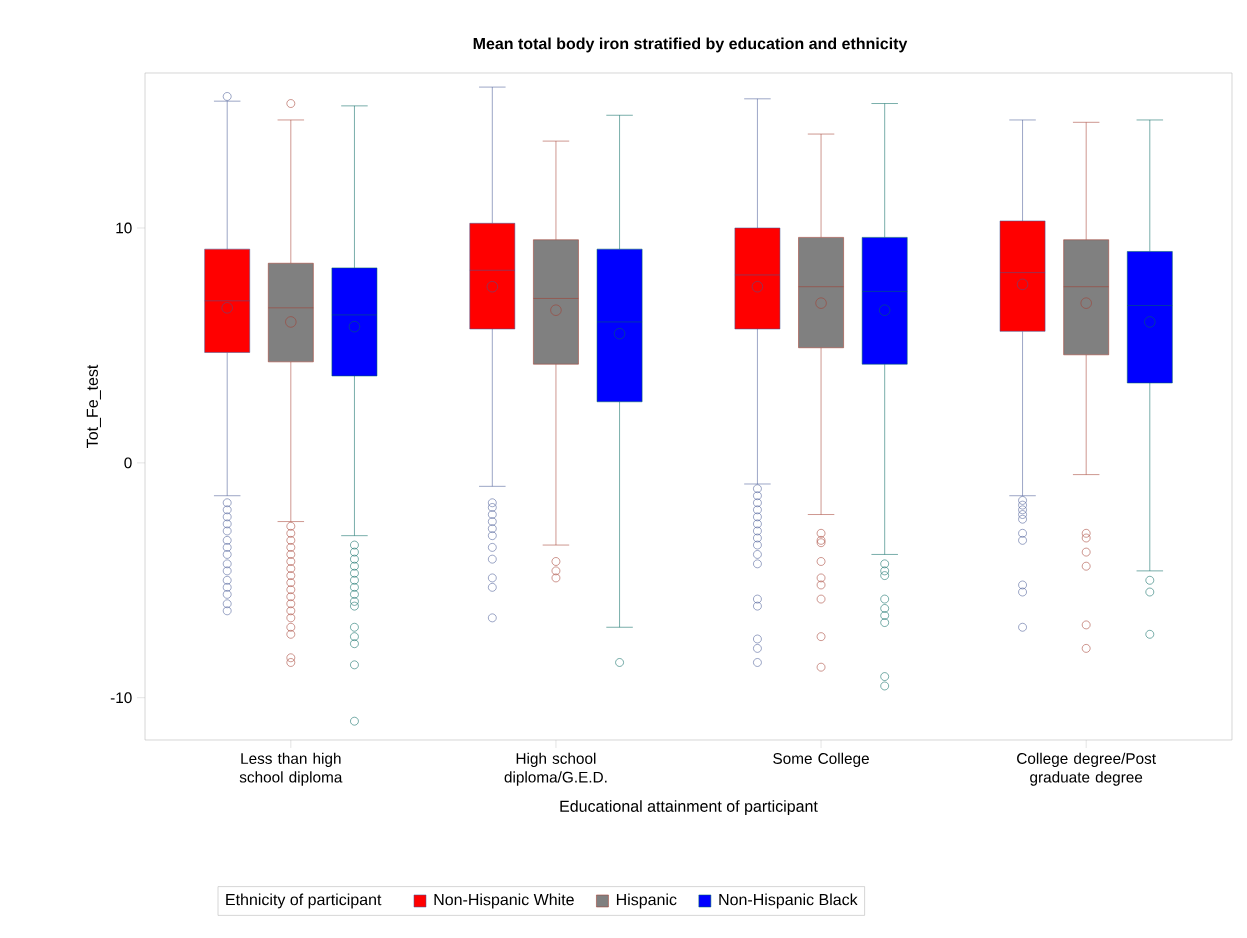 The image size is (1247, 938). I want to click on x-tick-label: High school diploma/G.E.D., so click(555, 769).